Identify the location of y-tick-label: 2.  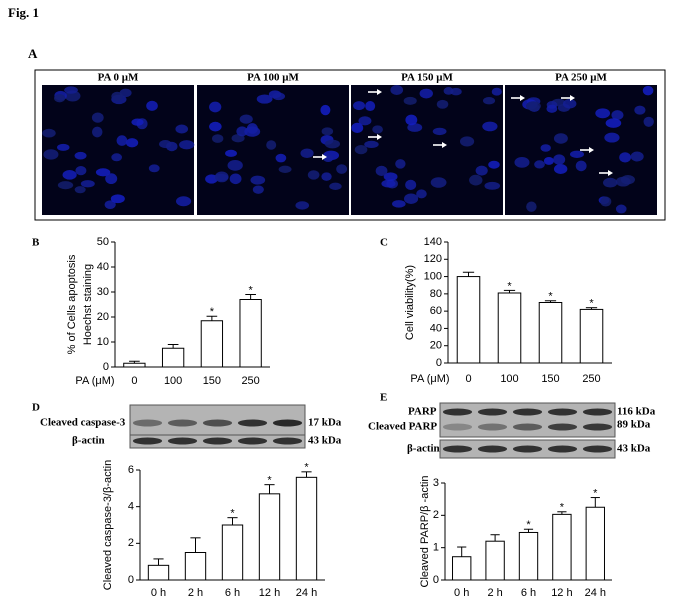
(131, 543).